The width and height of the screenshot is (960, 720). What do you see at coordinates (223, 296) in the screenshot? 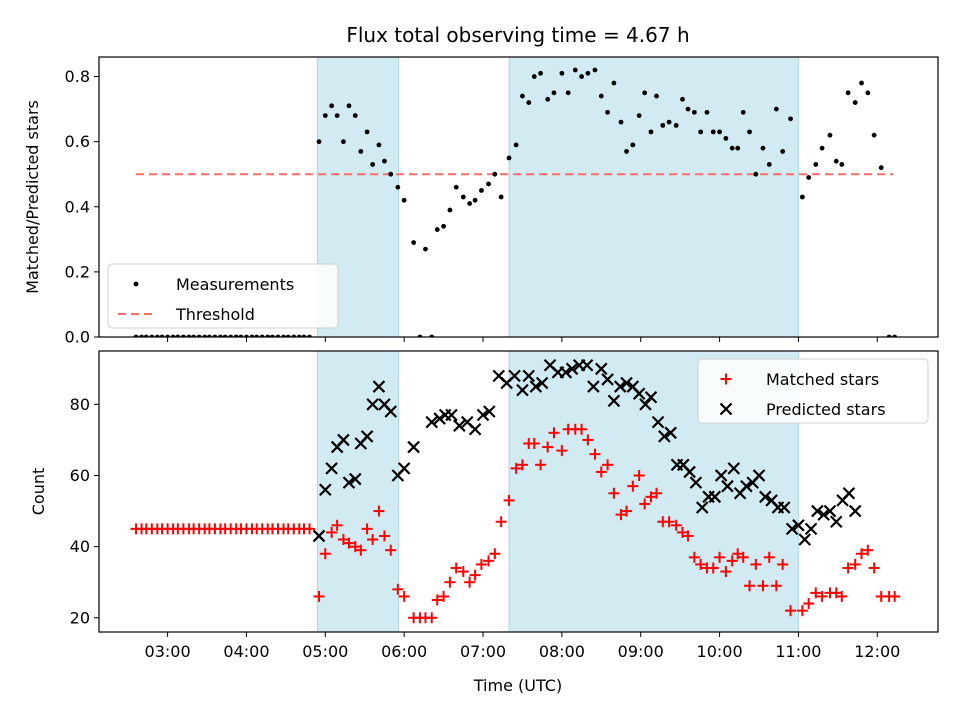
I see `legend: Measurements Threshold` at bounding box center [223, 296].